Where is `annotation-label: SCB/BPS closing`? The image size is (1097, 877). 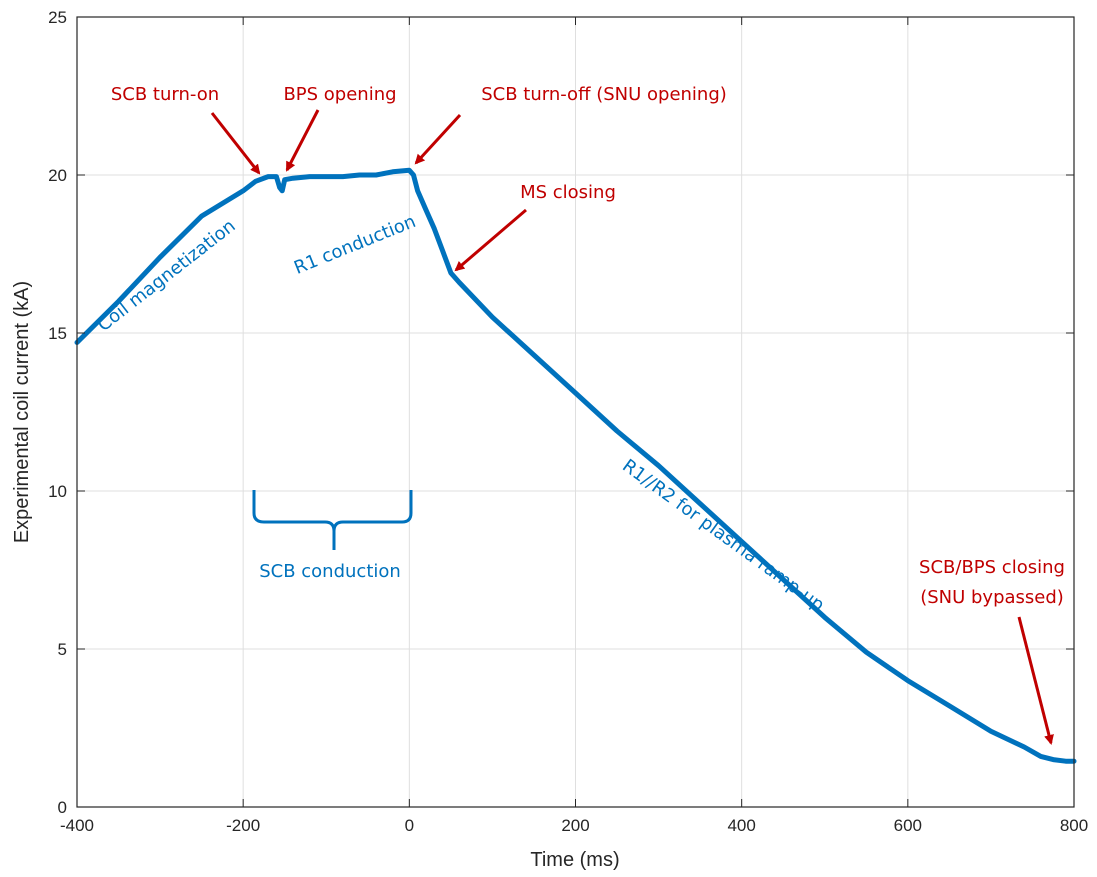 annotation-label: SCB/BPS closing is located at coordinates (992, 567).